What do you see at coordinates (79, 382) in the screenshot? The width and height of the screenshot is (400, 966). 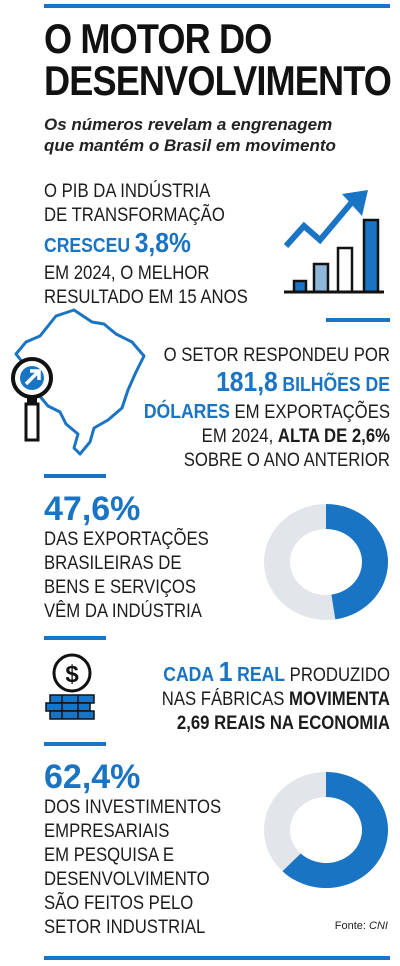 I see `brazil-map-icon` at bounding box center [79, 382].